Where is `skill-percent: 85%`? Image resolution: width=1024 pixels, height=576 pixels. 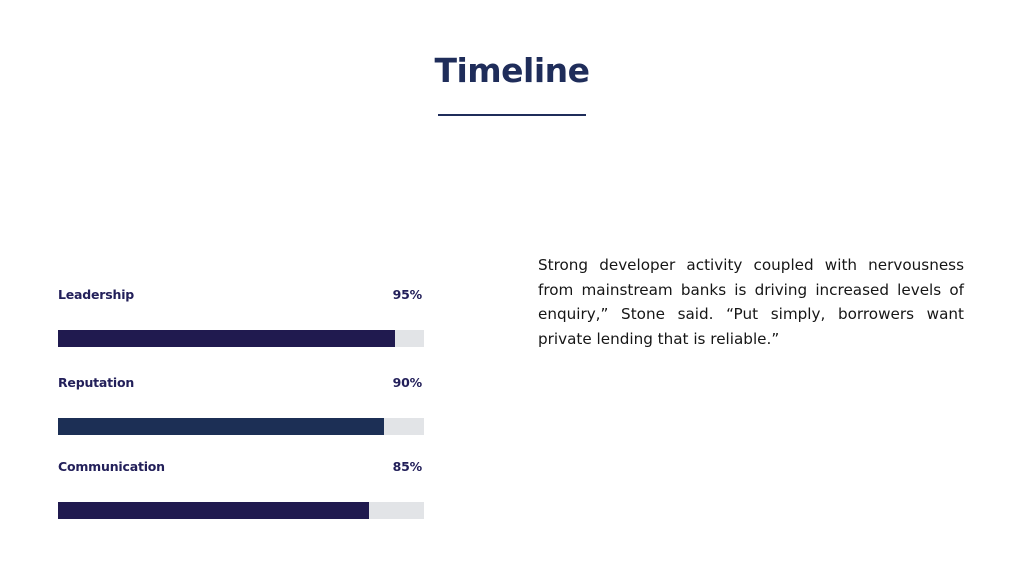
skill-percent: 85% is located at coordinates (407, 466).